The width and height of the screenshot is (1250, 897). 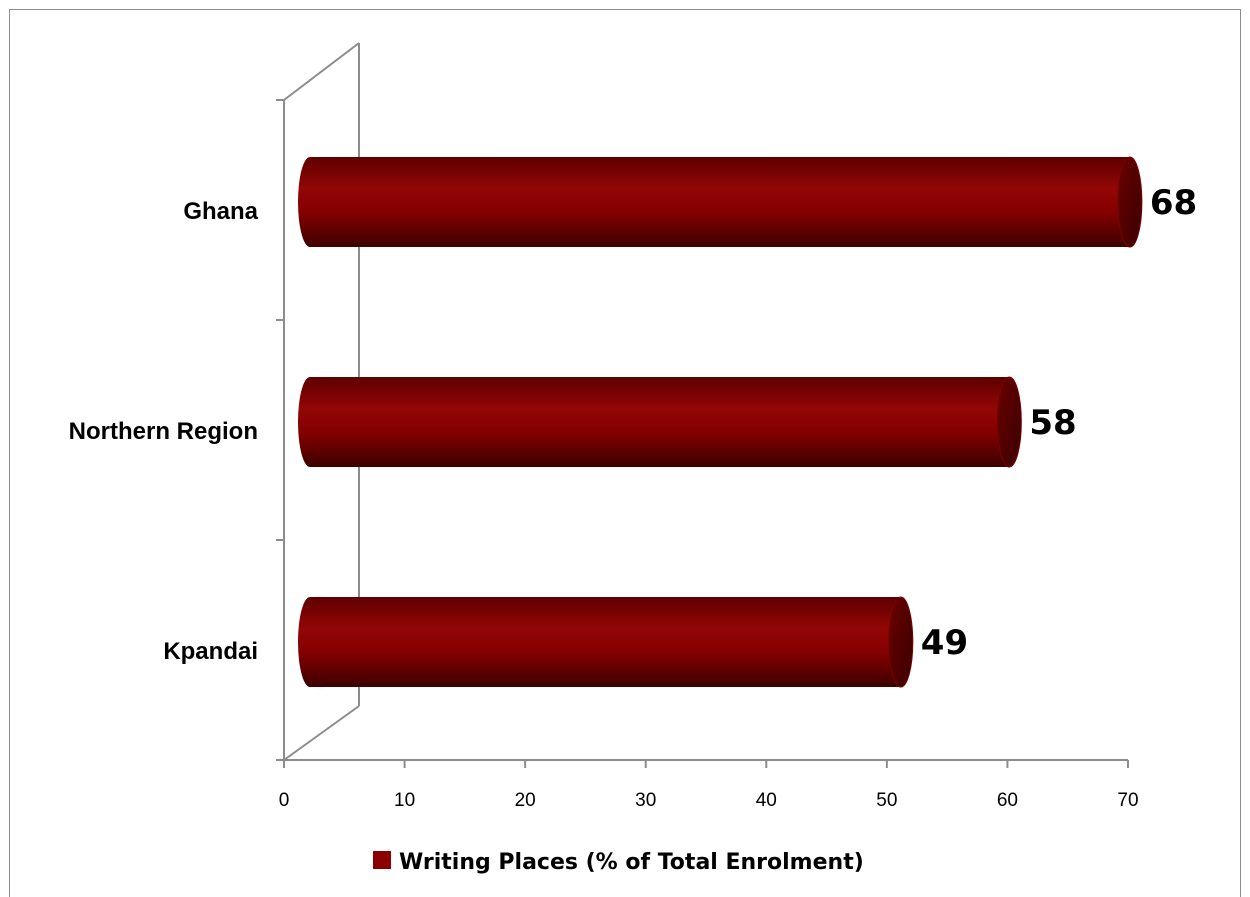 I want to click on x-tick-label: 20, so click(x=525, y=800).